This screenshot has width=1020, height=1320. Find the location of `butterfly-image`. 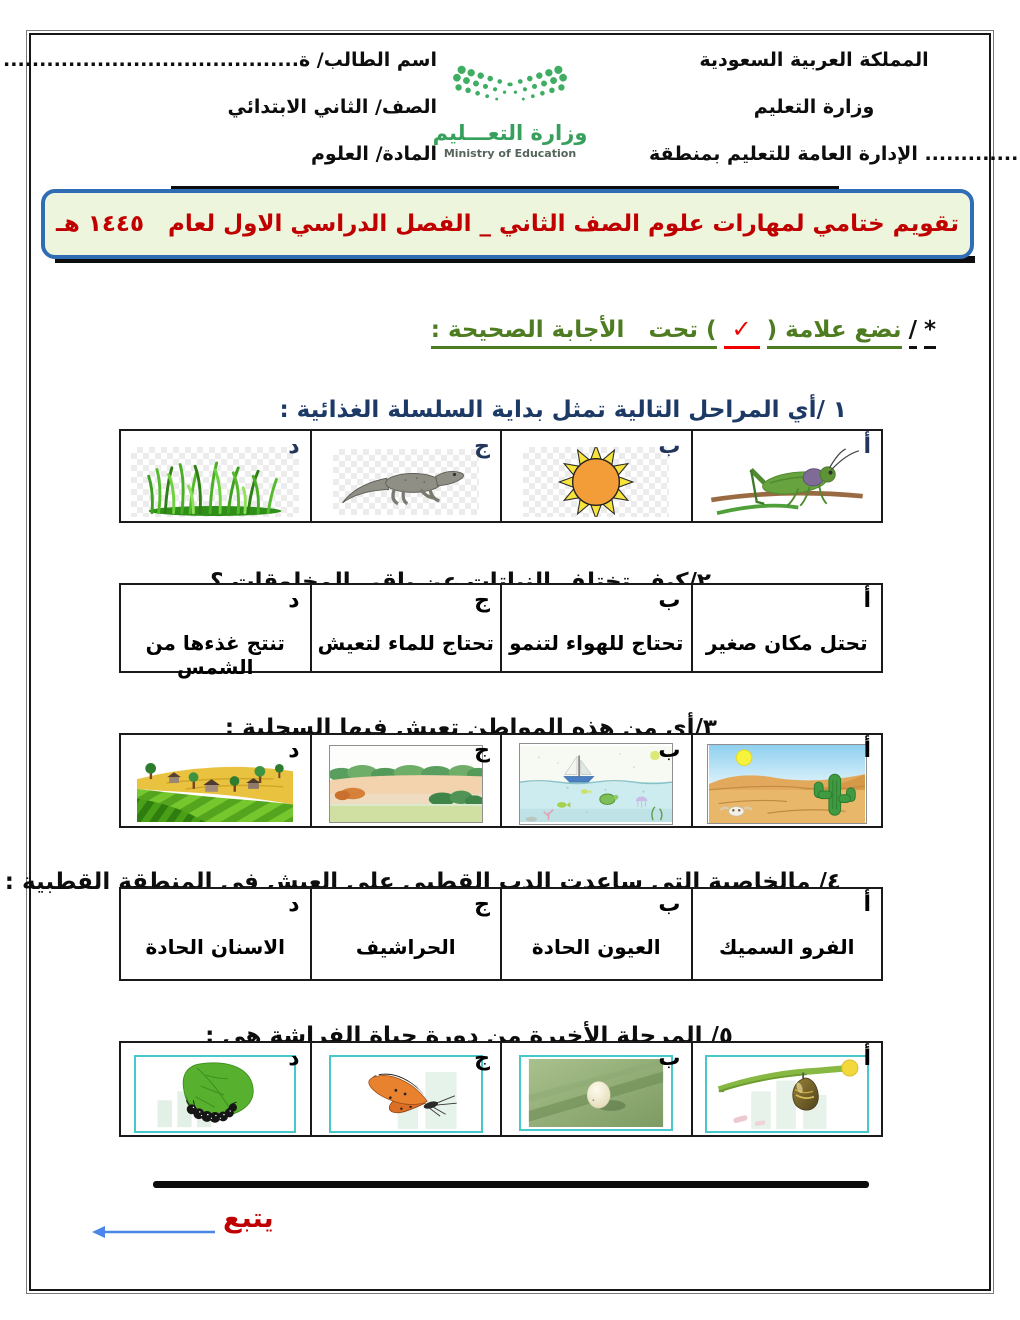

butterfly-image is located at coordinates (405, 1094).